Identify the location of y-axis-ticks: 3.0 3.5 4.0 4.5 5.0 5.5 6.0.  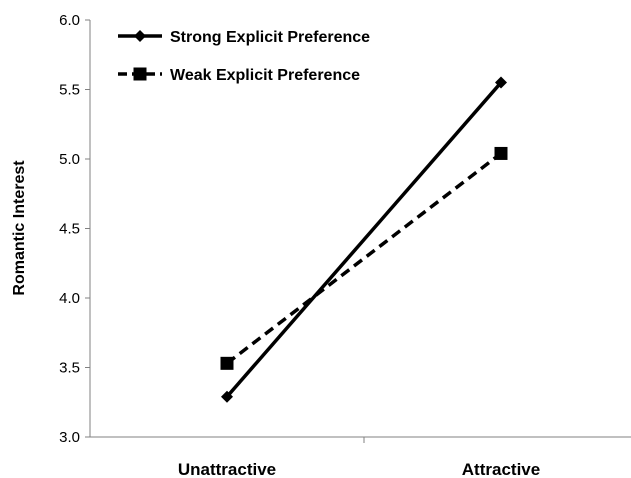
(74, 229).